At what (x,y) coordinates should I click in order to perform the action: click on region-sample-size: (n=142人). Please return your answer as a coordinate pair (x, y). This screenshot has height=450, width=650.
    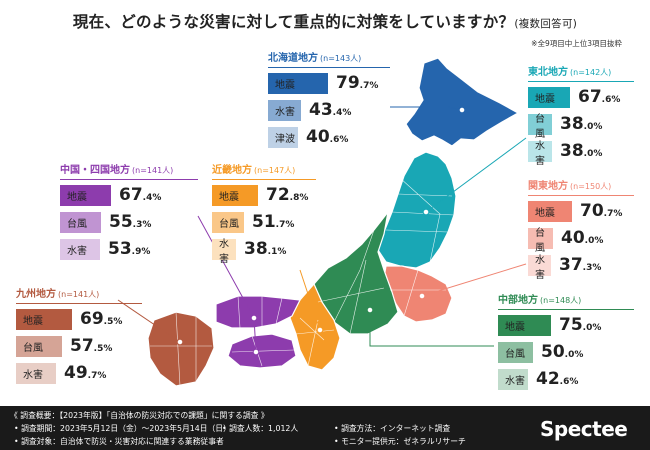
    Looking at the image, I should click on (591, 72).